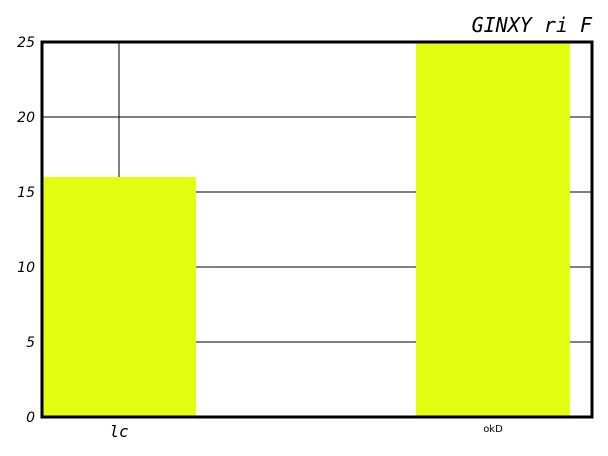 The image size is (608, 456). I want to click on bar-lc, so click(119, 297).